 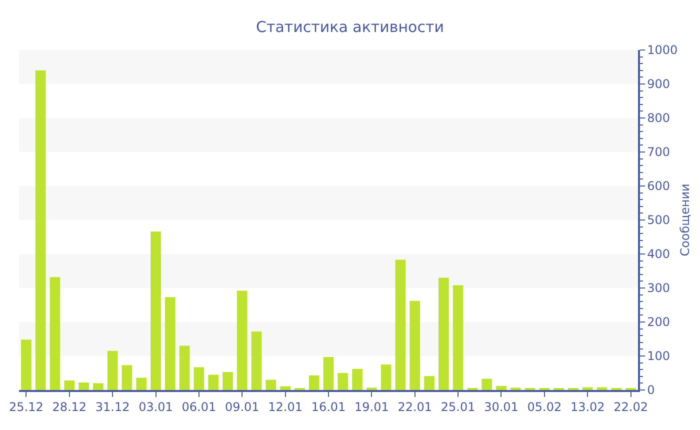 What do you see at coordinates (658, 254) in the screenshot?
I see `y-tick-label: 400` at bounding box center [658, 254].